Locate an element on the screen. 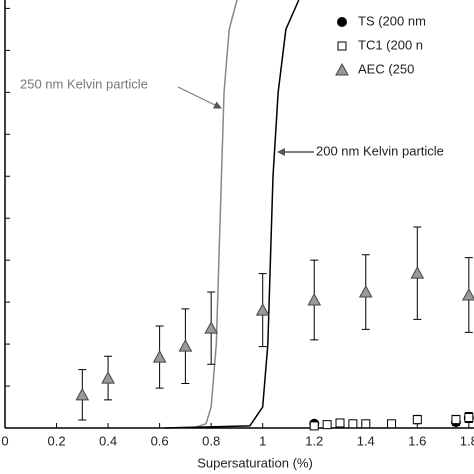 This screenshot has height=474, width=474. x-tick-label: 1.2 is located at coordinates (314, 440).